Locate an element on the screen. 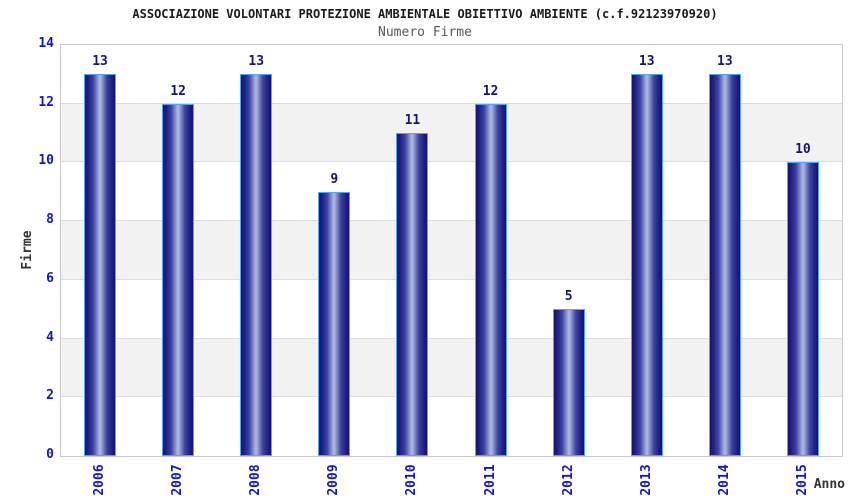 This screenshot has height=500, width=850. bar-value-label: 11 is located at coordinates (412, 121).